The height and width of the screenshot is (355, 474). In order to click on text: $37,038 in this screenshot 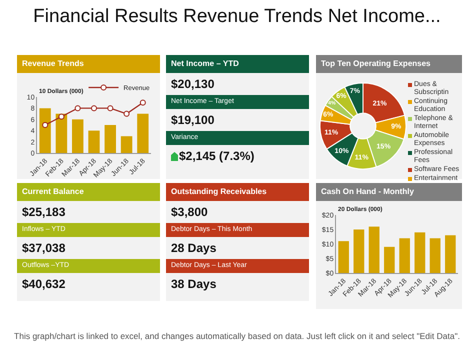, I will do `click(44, 248)`.